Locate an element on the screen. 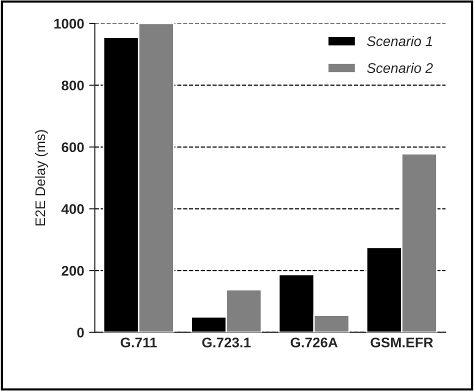 Image resolution: width=474 pixels, height=391 pixels. y-axis-title: E2E Delay (ms) is located at coordinates (41, 178).